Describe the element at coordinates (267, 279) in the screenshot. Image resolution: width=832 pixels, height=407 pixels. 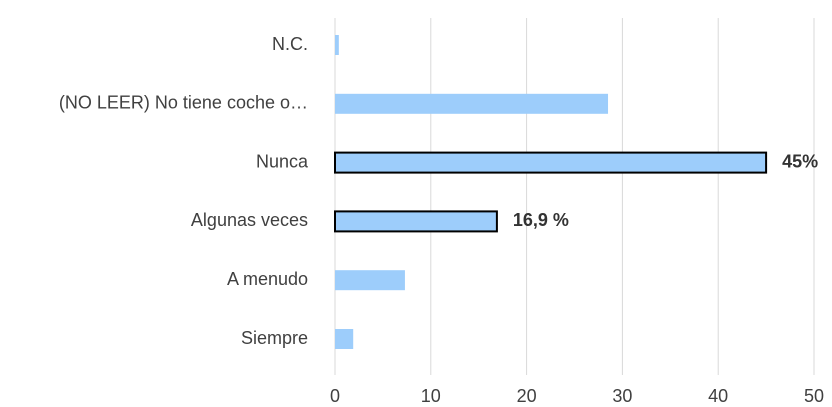
I see `y-tick-label: A menudo` at that location.